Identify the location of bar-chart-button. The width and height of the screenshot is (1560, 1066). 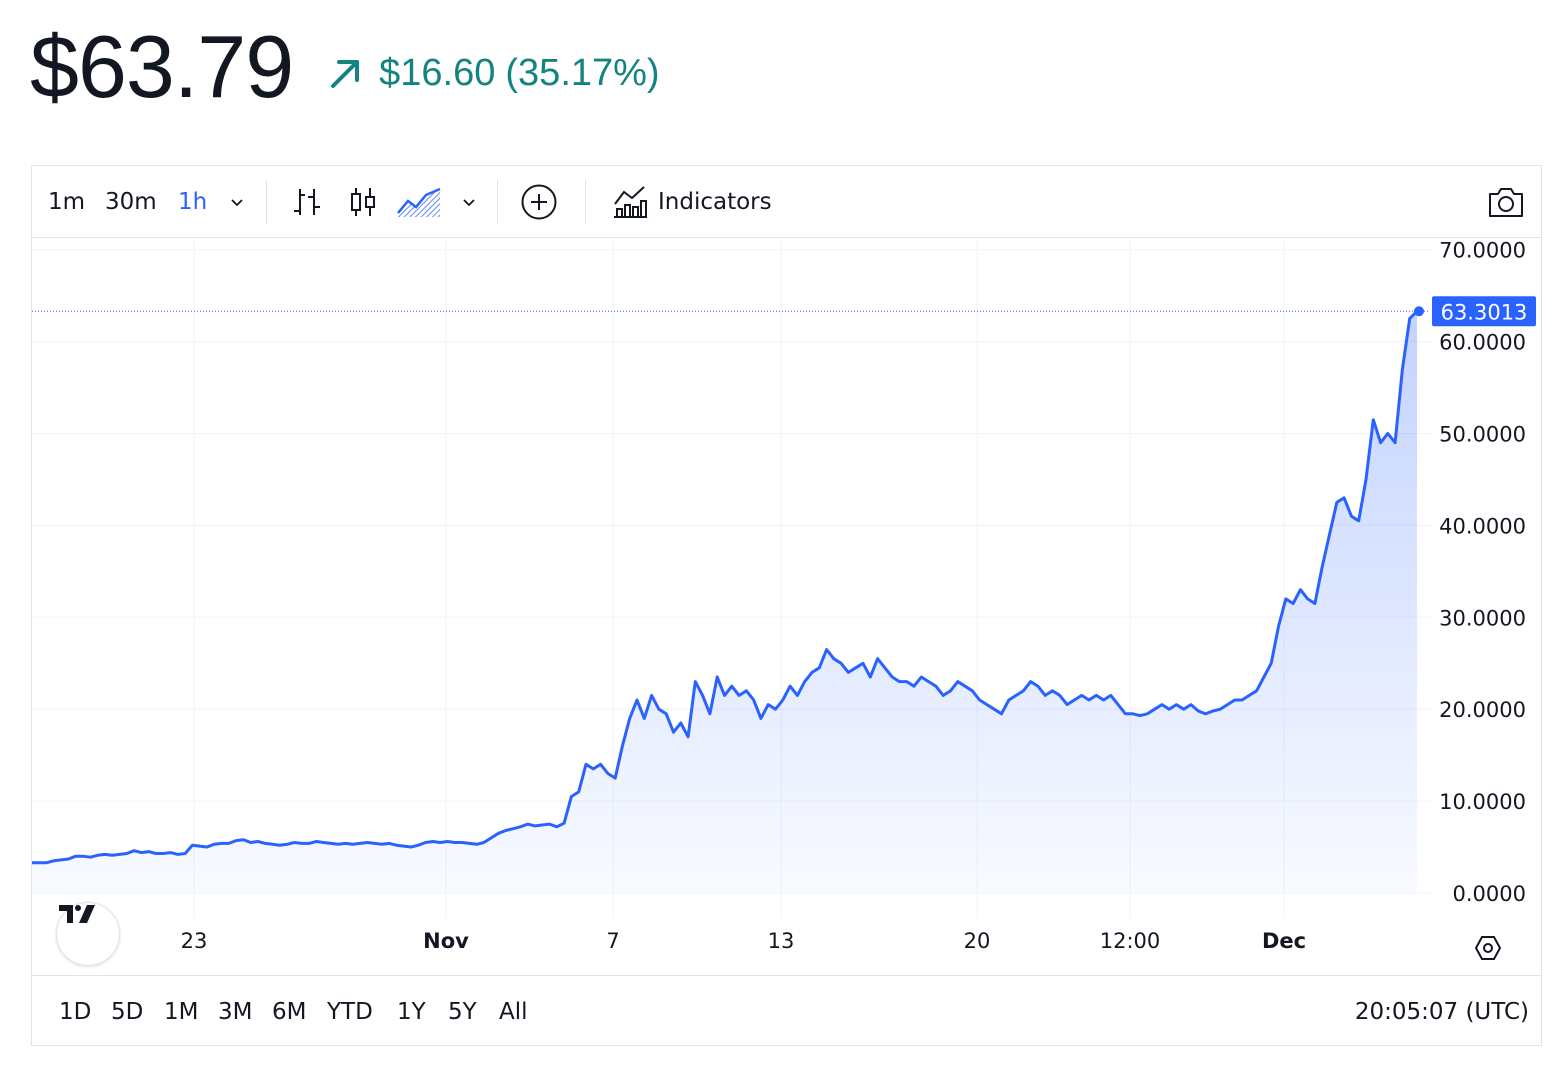
(307, 202).